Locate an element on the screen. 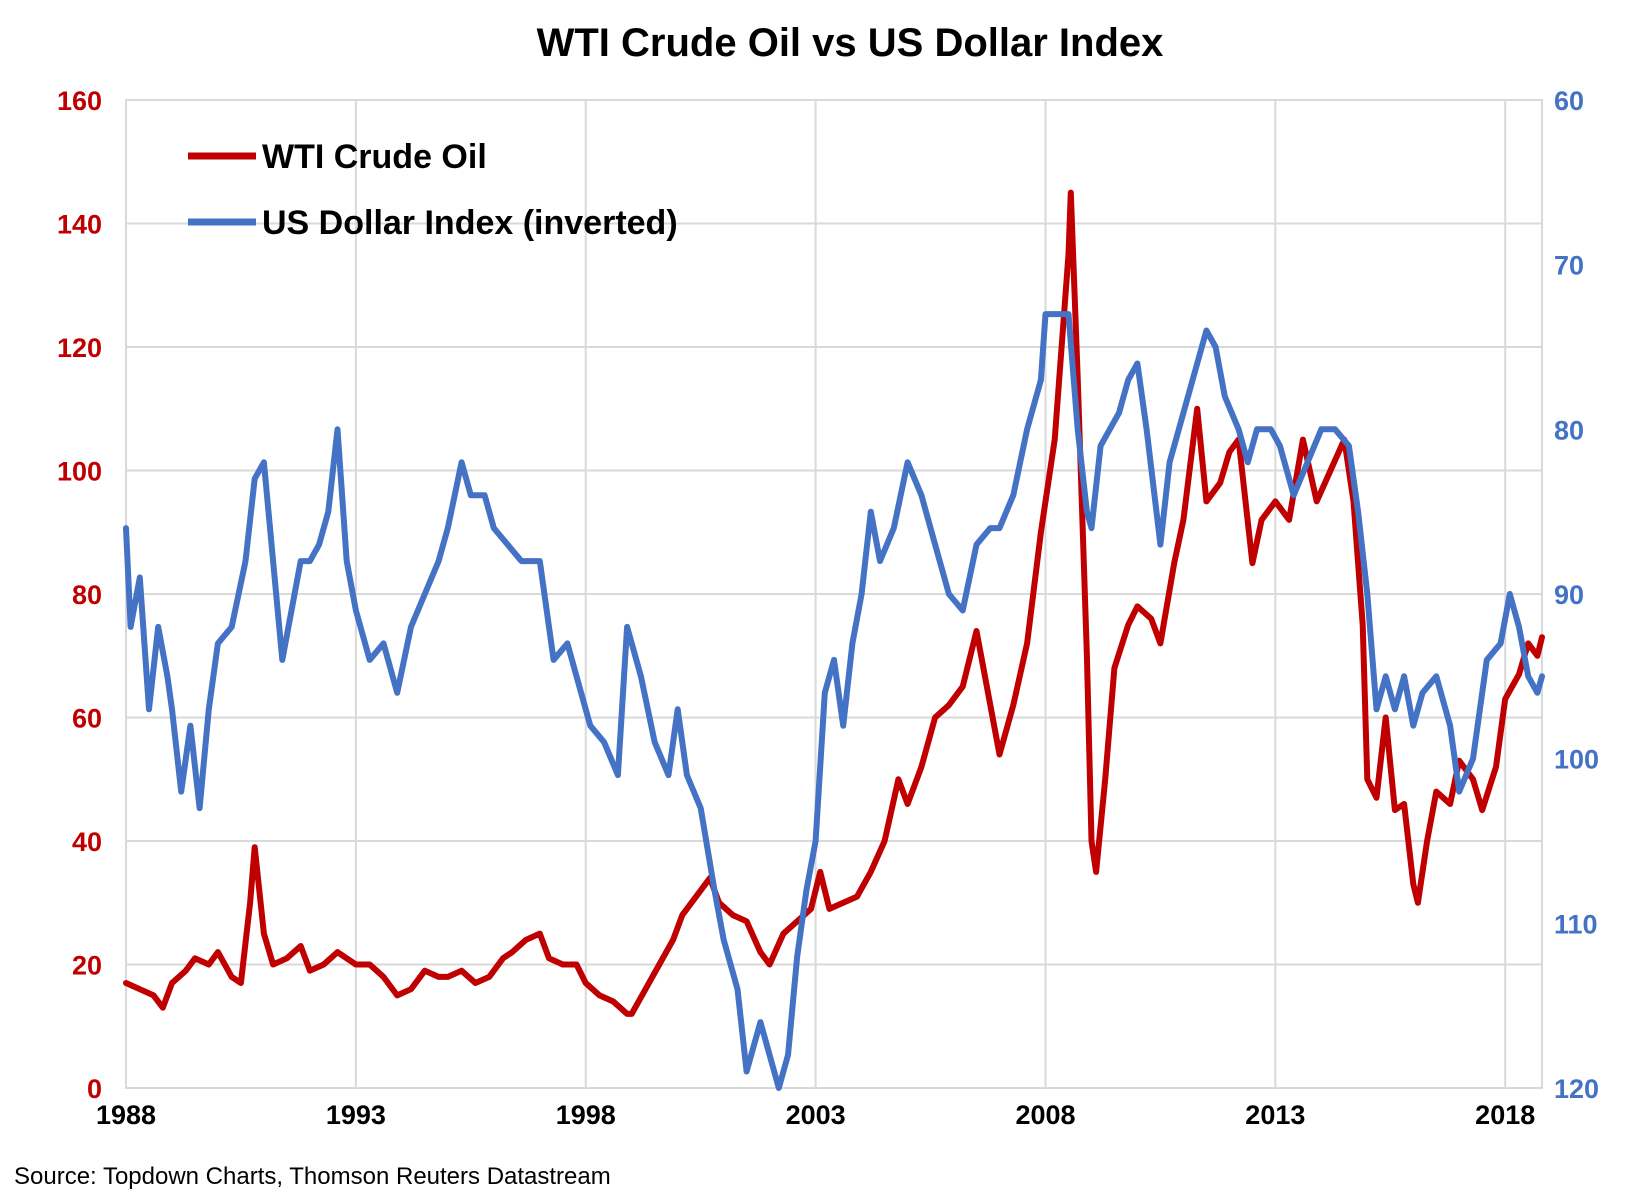 Image resolution: width=1632 pixels, height=1198 pixels. left-tick-label: 40 is located at coordinates (87, 842).